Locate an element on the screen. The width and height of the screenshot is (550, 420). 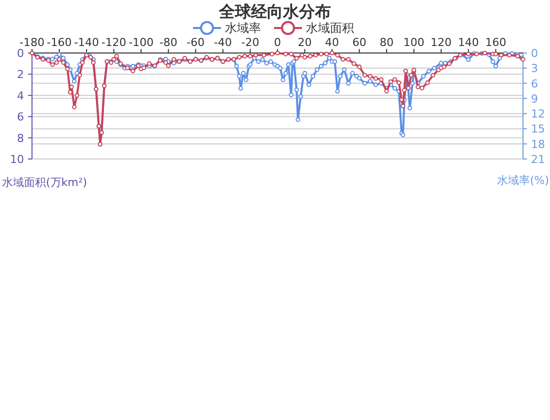
x-tick-label: -80 is located at coordinates (168, 42).